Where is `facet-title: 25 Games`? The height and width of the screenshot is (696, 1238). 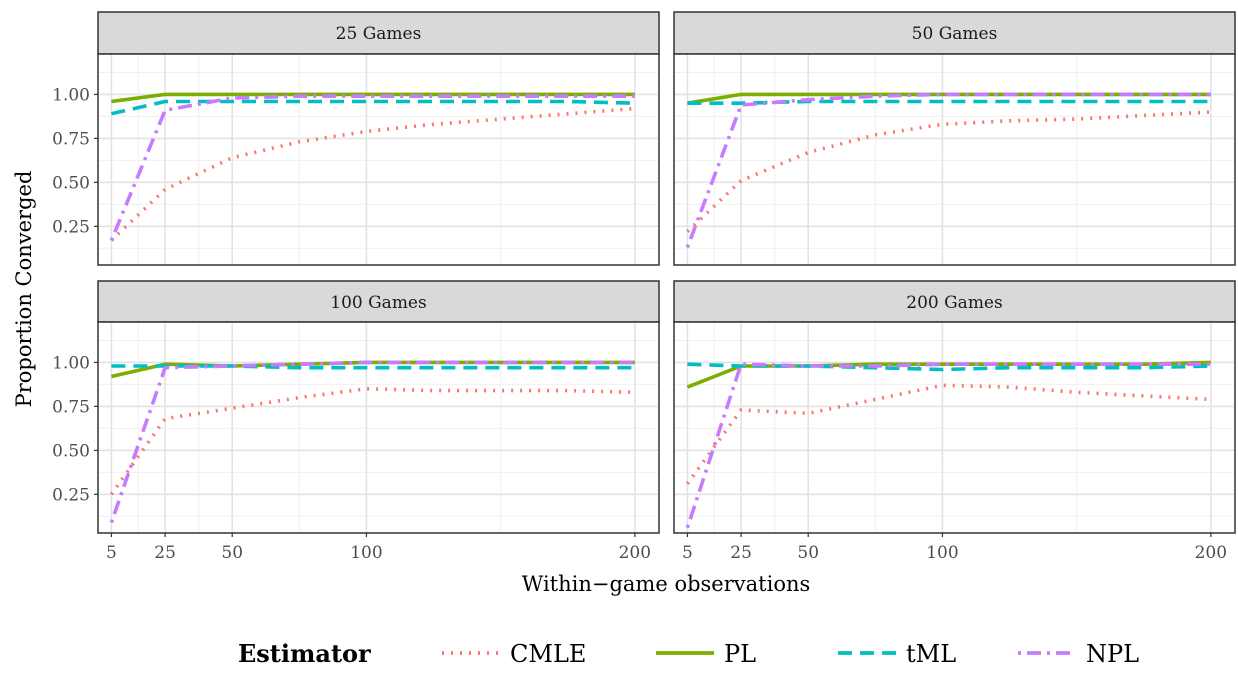 facet-title: 25 Games is located at coordinates (379, 34).